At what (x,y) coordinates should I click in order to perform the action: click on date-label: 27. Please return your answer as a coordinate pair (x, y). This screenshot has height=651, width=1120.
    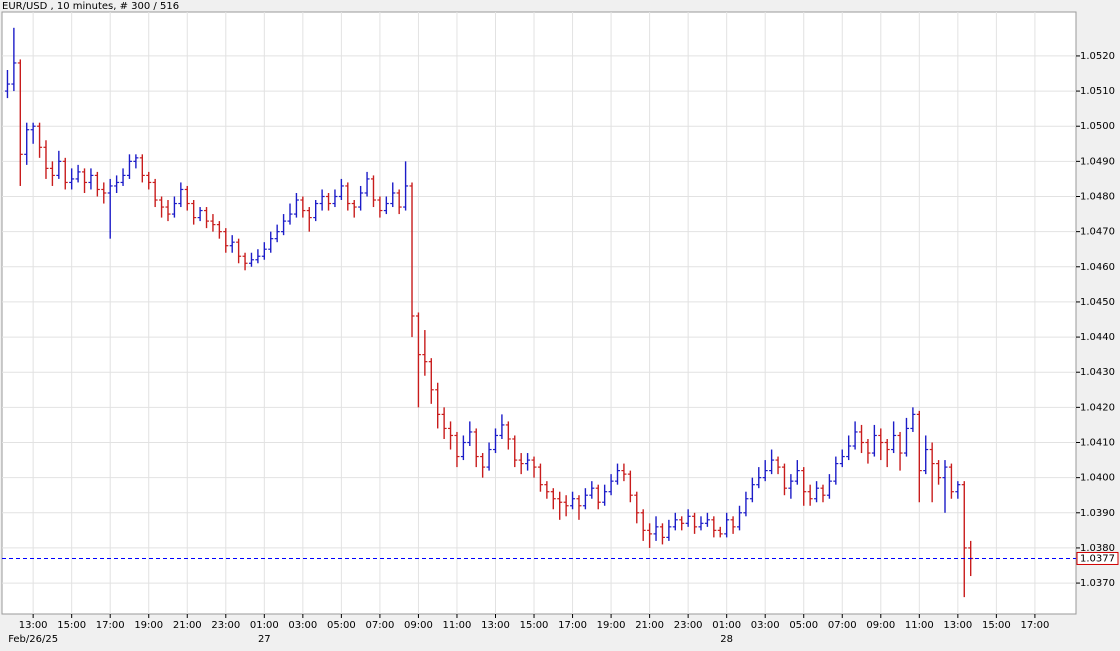
    Looking at the image, I should click on (264, 639).